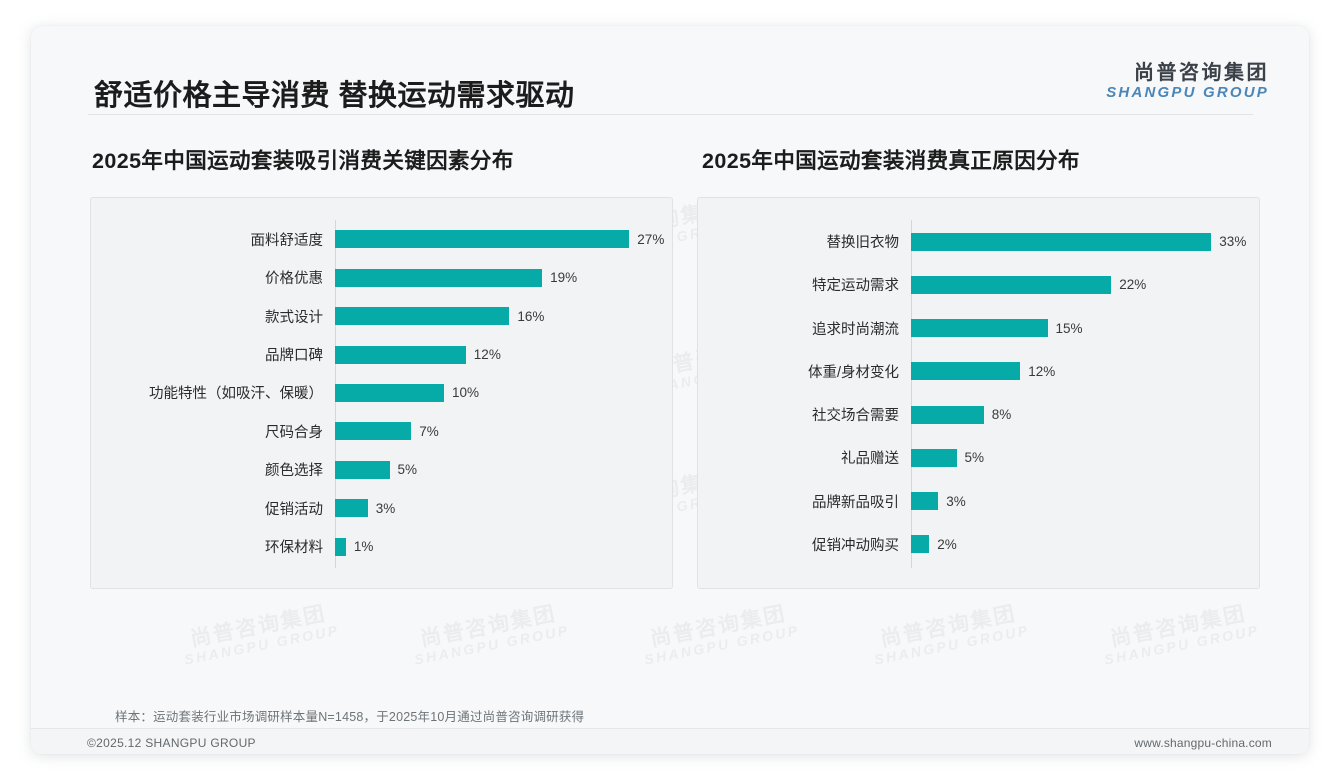  I want to click on bar-value-label: 8%, so click(1001, 415).